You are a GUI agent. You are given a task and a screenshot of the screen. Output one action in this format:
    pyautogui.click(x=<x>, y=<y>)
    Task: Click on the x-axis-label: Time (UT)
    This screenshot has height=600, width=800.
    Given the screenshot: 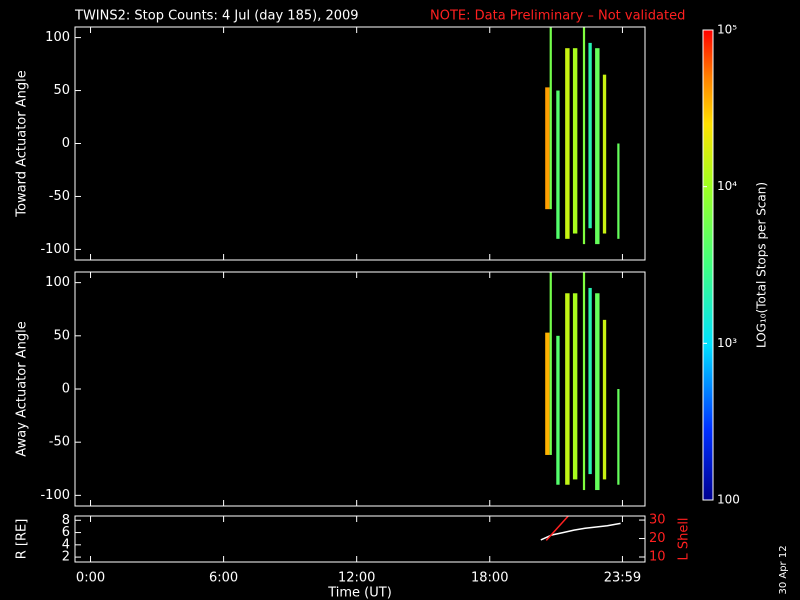 What is the action you would take?
    pyautogui.click(x=359, y=593)
    